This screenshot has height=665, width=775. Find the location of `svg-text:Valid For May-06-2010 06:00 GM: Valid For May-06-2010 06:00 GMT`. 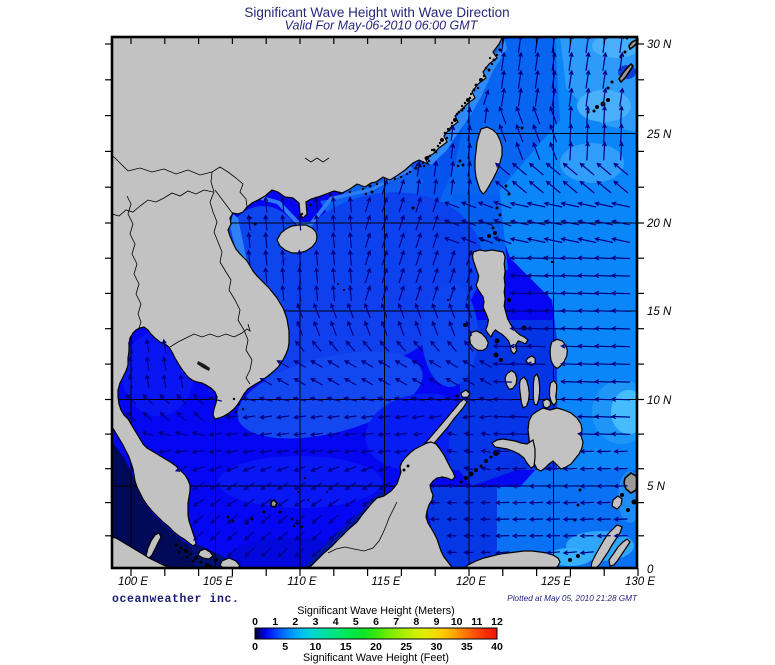

svg-text:Valid For May-06-2010 06:00 GM: Valid For May-06-2010 06:00 GMT is located at coordinates (382, 26).